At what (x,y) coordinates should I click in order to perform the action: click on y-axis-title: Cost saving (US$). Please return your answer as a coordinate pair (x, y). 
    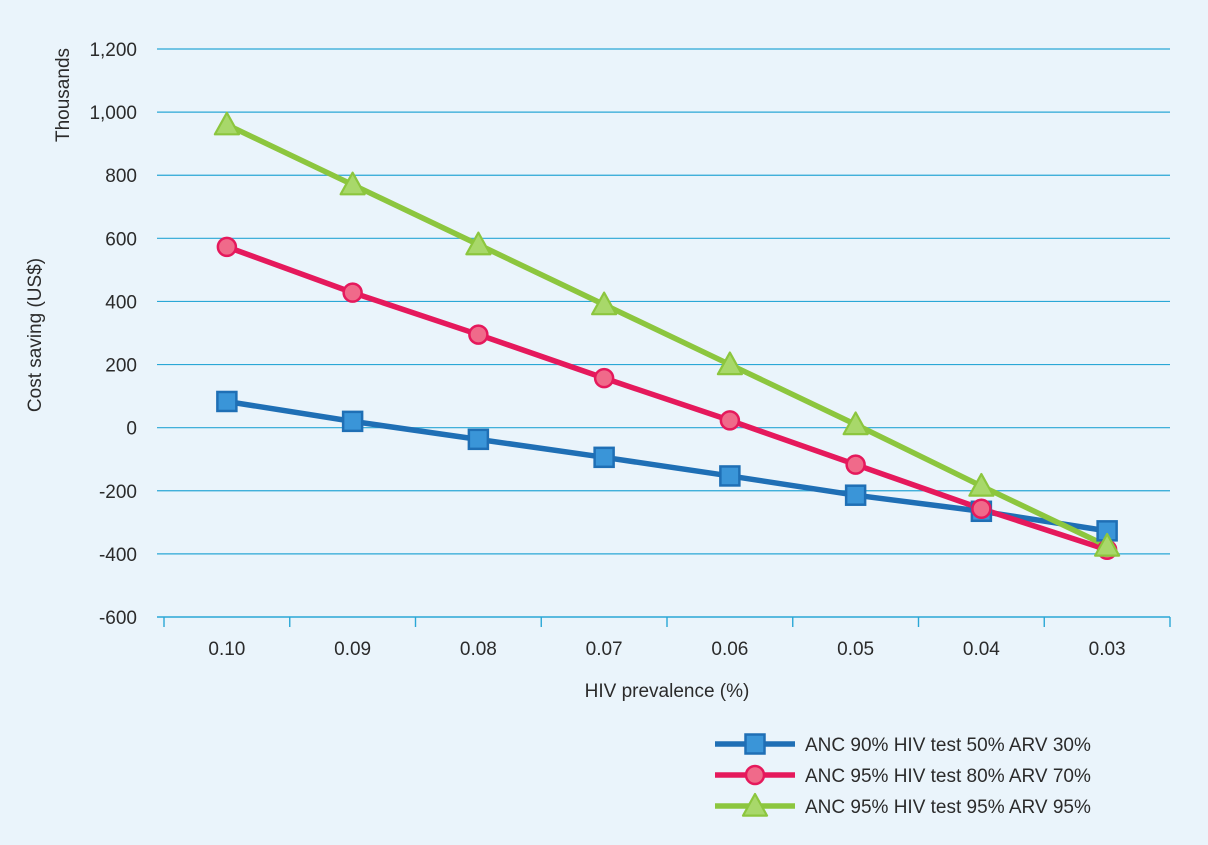
    Looking at the image, I should click on (35, 335).